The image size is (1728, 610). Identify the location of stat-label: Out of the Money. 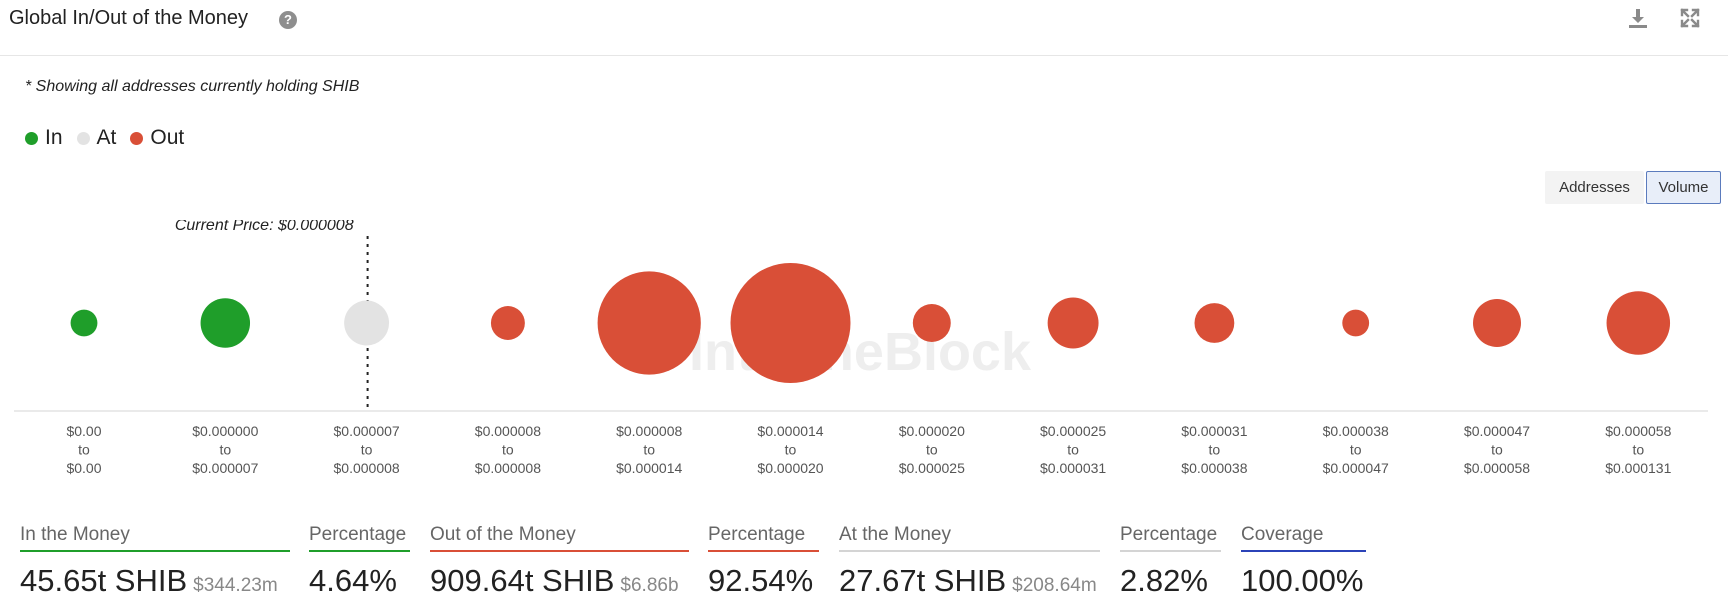
(559, 537).